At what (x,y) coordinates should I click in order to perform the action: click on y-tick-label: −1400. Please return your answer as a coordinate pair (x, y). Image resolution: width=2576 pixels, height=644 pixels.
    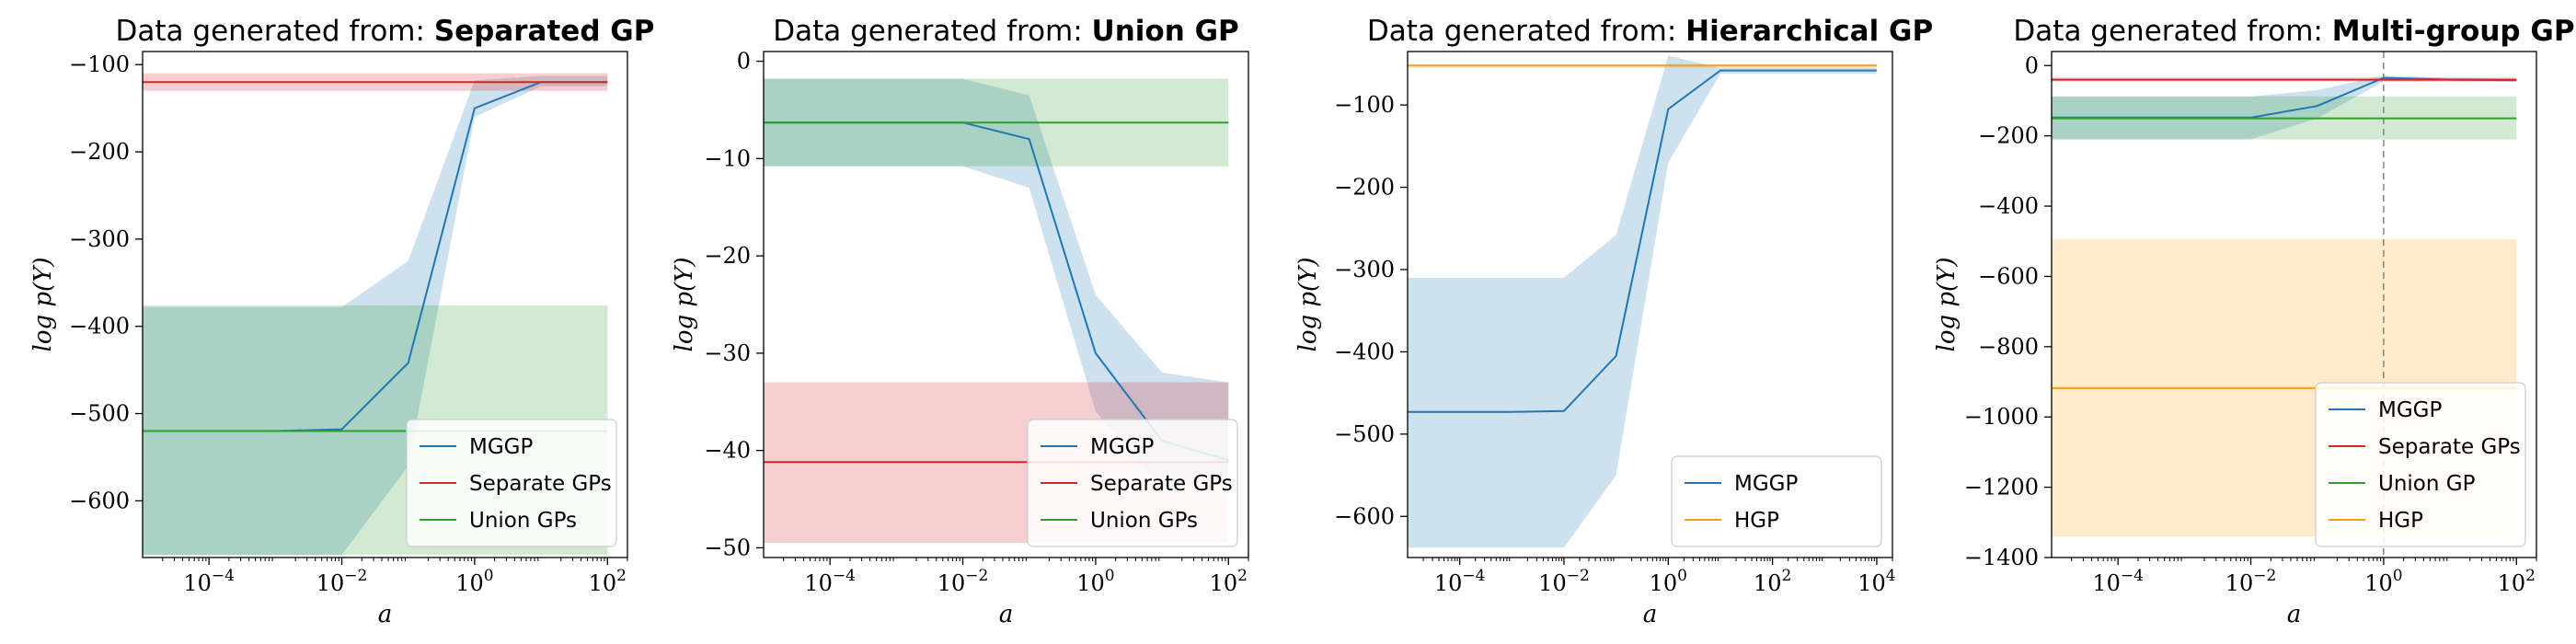
    Looking at the image, I should click on (2001, 557).